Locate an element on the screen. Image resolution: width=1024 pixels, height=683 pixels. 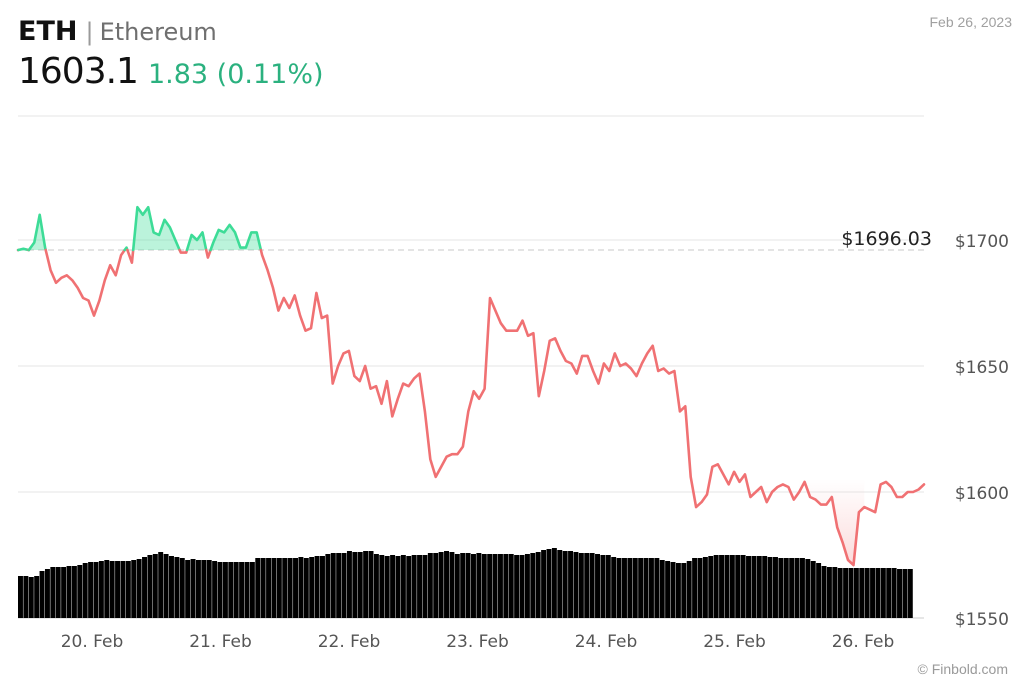
x-tick-label: 25. Feb is located at coordinates (734, 642).